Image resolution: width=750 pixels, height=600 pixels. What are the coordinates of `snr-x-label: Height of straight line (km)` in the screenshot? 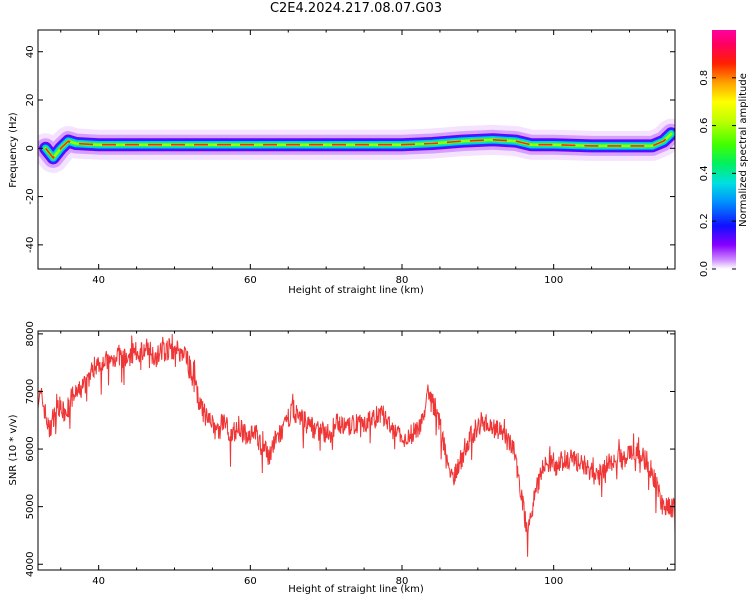 It's located at (356, 589).